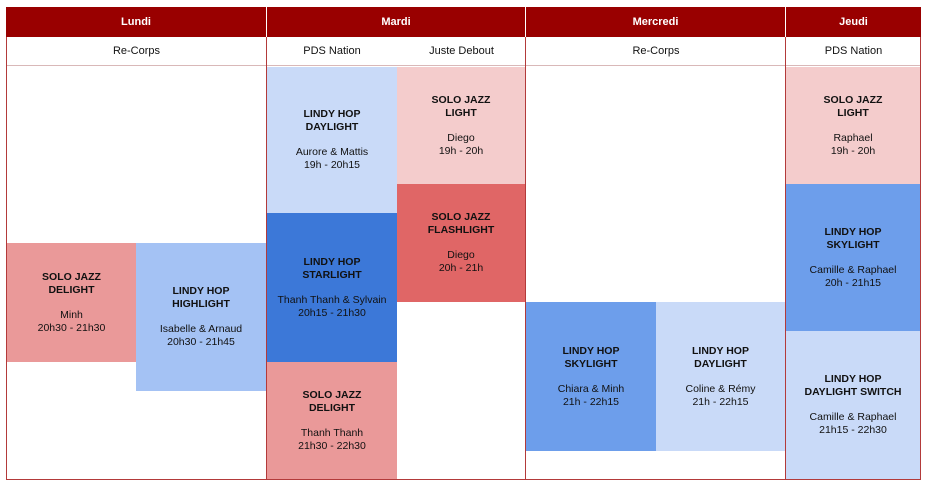  Describe the element at coordinates (332, 299) in the screenshot. I see `class-teachers: Thanh Thanh & Sylvain` at that location.